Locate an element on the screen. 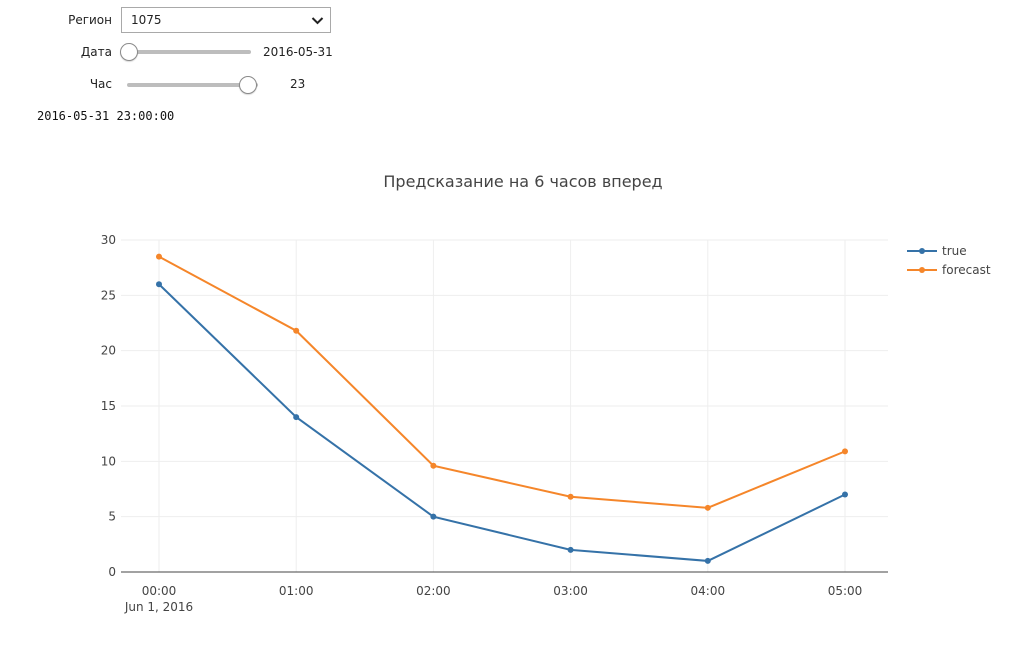  chart-legend: true forecast is located at coordinates (949, 260).